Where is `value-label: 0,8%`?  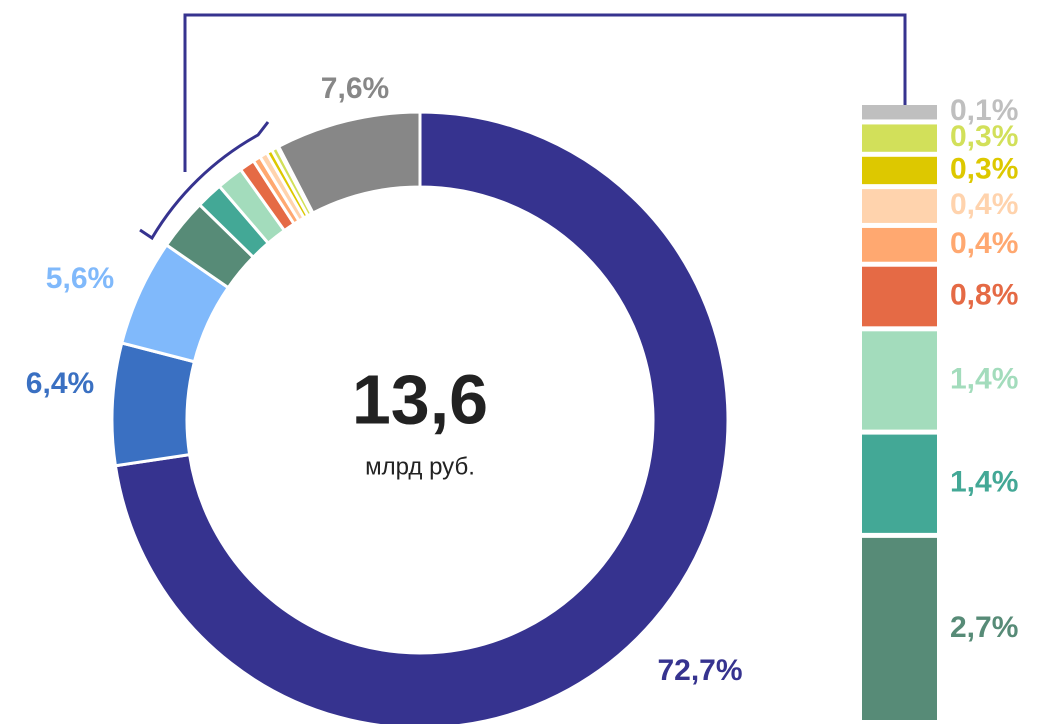
value-label: 0,8% is located at coordinates (984, 294).